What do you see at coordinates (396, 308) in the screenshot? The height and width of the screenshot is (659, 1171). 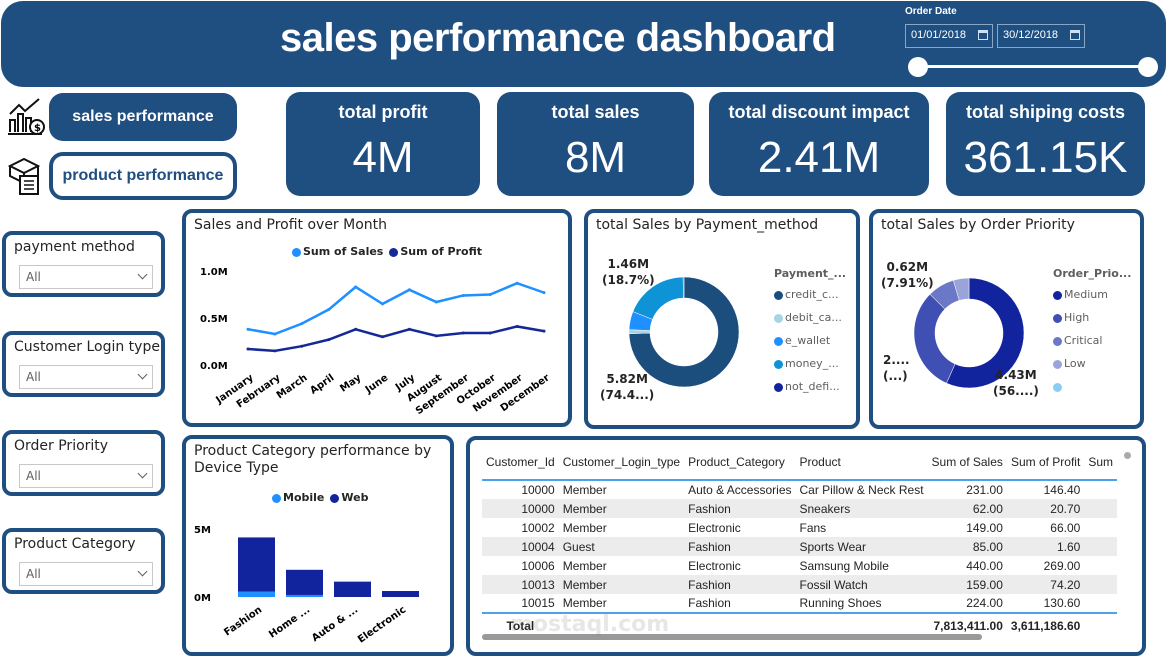 I see `series-line-sales` at bounding box center [396, 308].